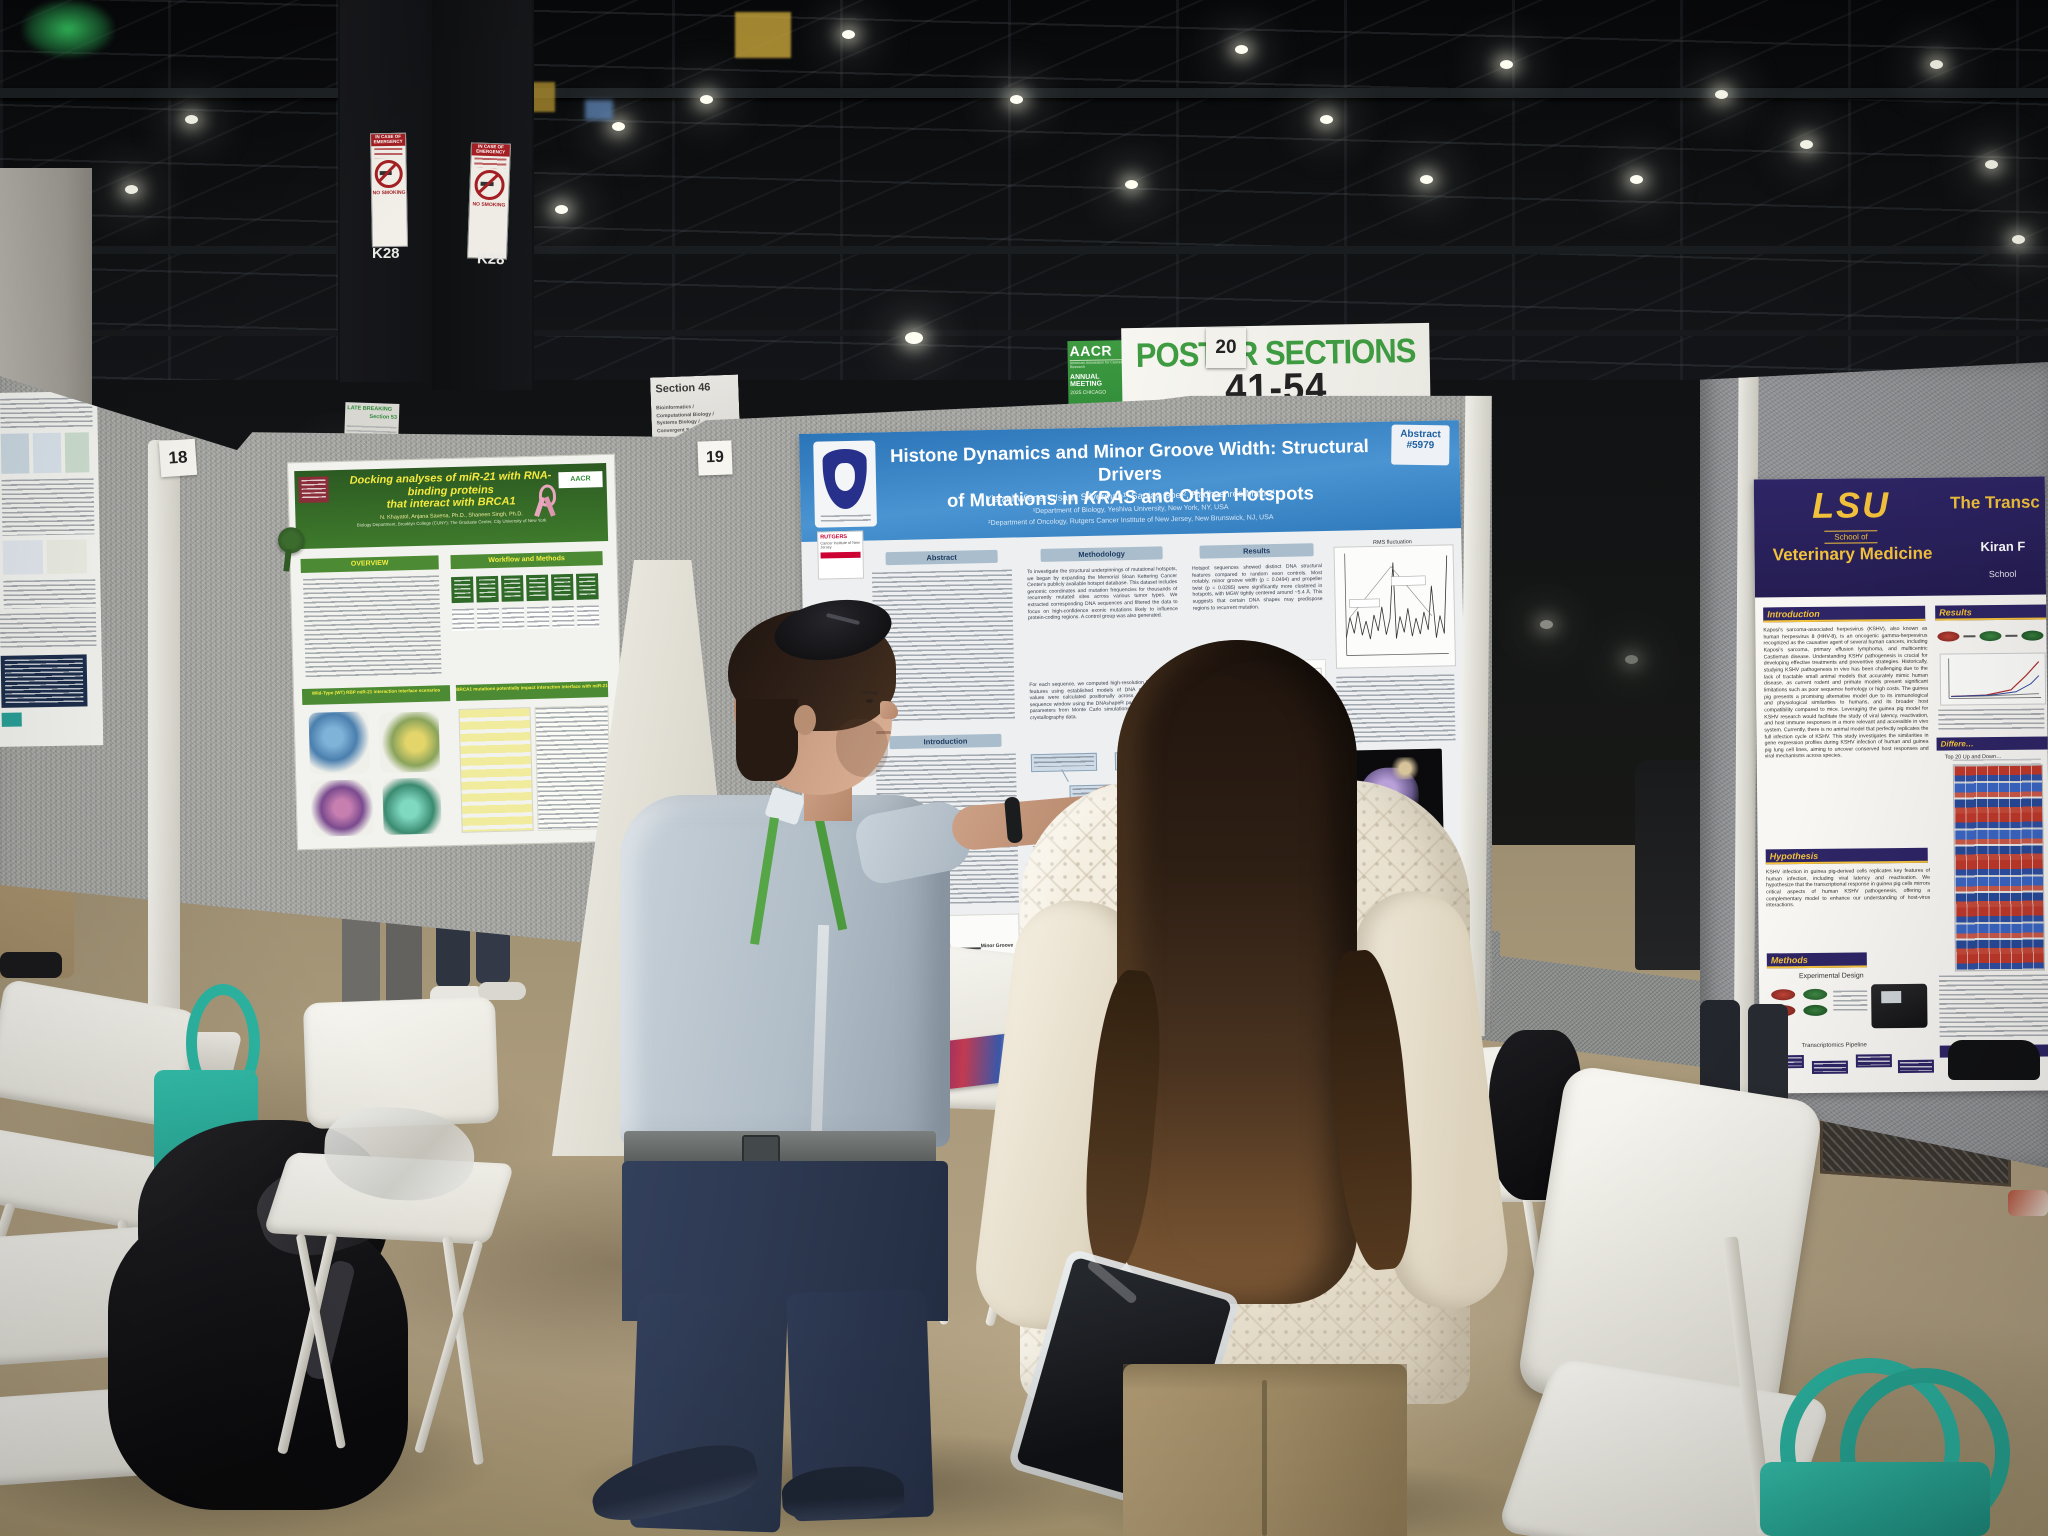  I want to click on sign-footer: NO SMOKING, so click(489, 205).